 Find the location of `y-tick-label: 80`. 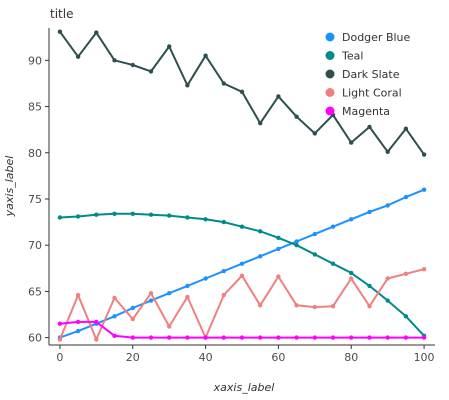

y-tick-label: 80 is located at coordinates (35, 153).